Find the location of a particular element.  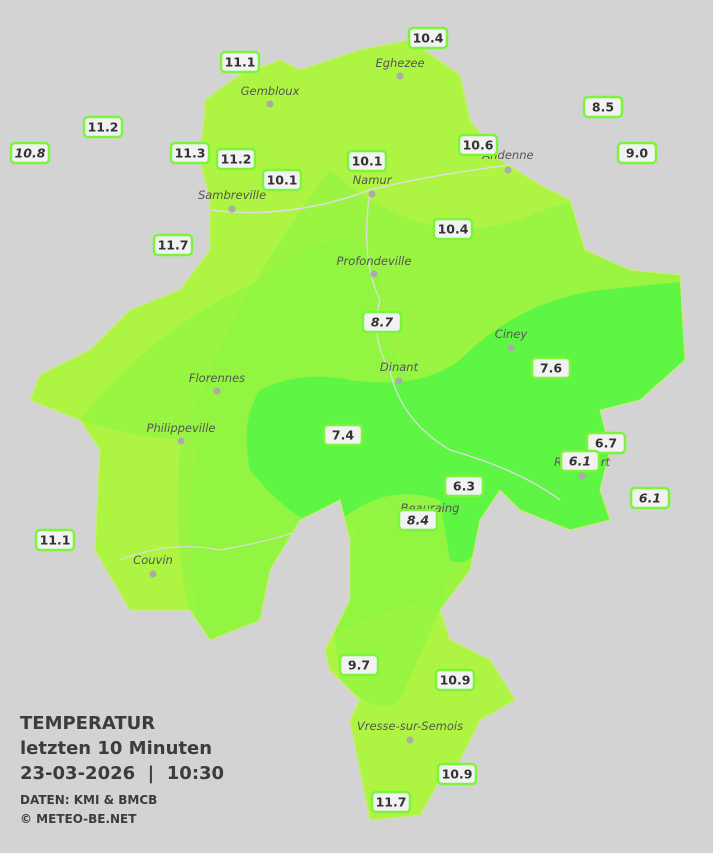

station-temp: 7.6 is located at coordinates (551, 368).